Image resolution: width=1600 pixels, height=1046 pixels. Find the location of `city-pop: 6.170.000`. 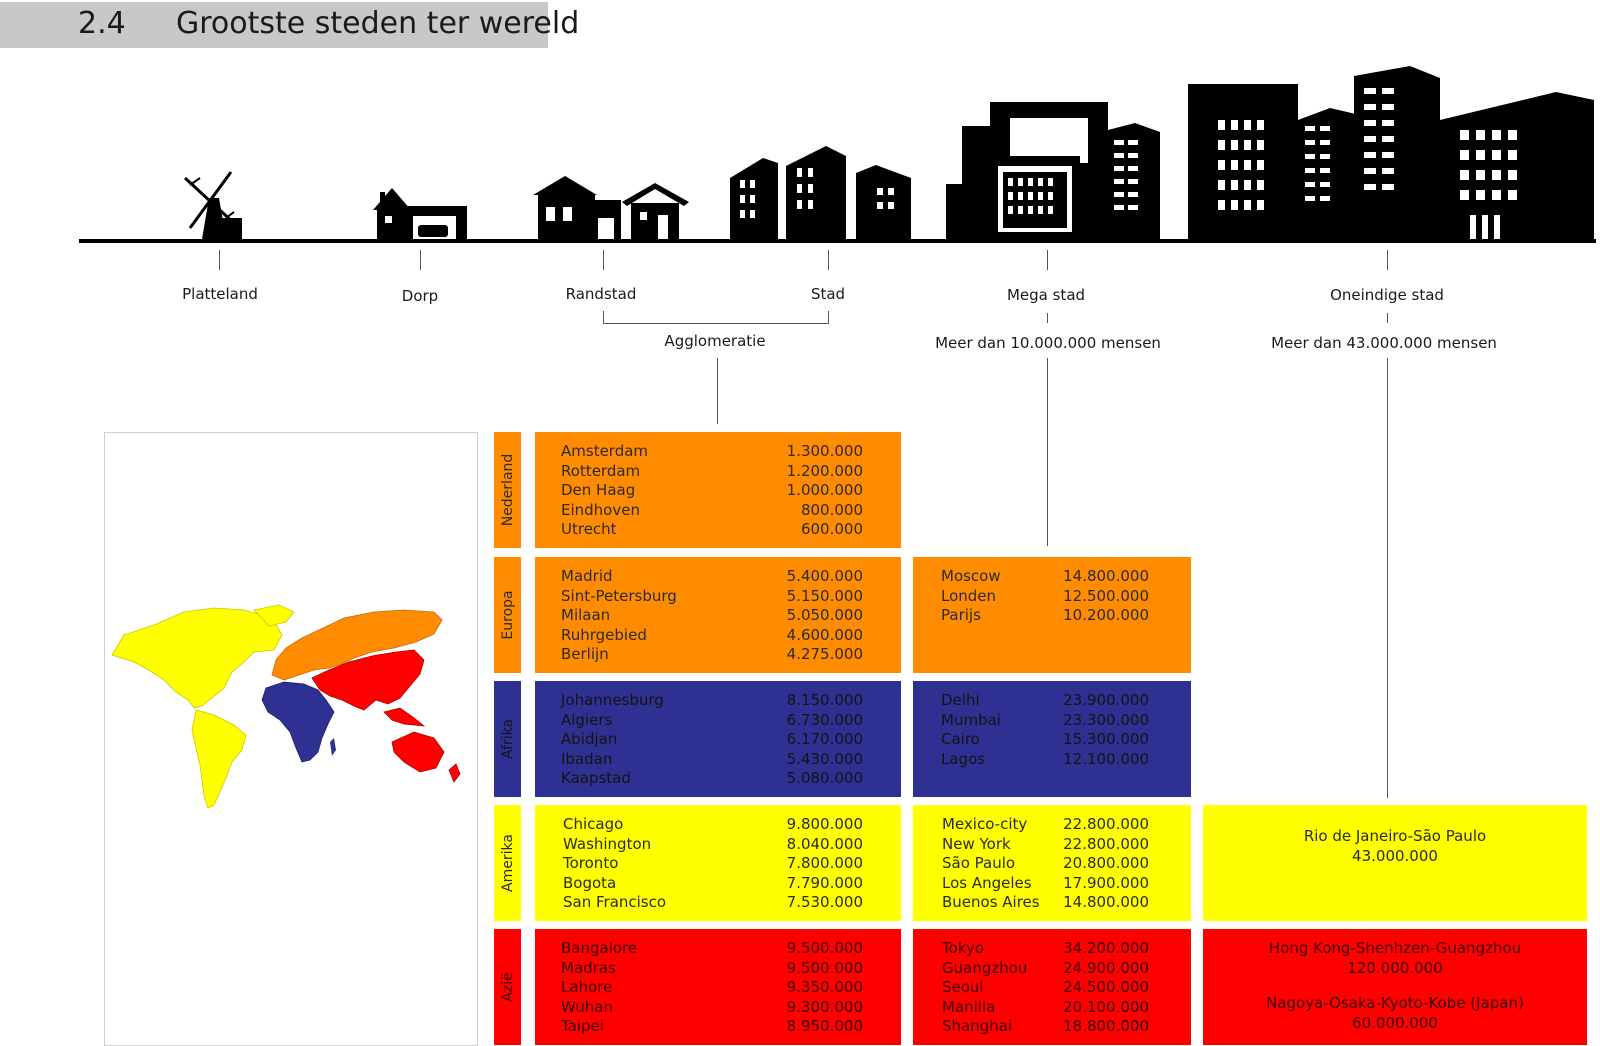

city-pop: 6.170.000 is located at coordinates (824, 739).